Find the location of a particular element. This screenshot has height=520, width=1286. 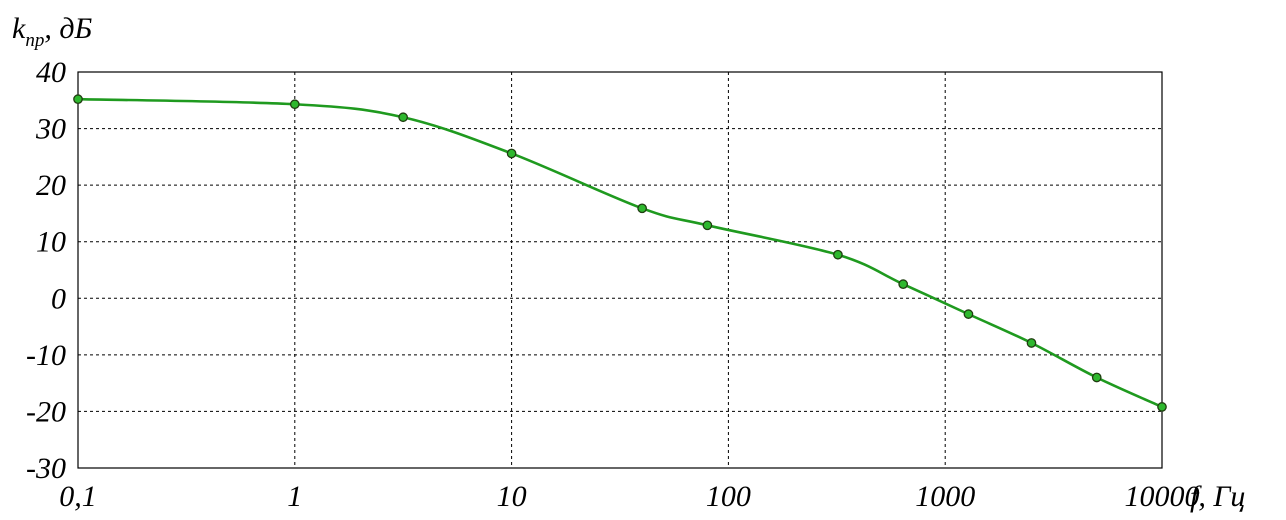

y-axis-label-main: k is located at coordinates (19, 28).